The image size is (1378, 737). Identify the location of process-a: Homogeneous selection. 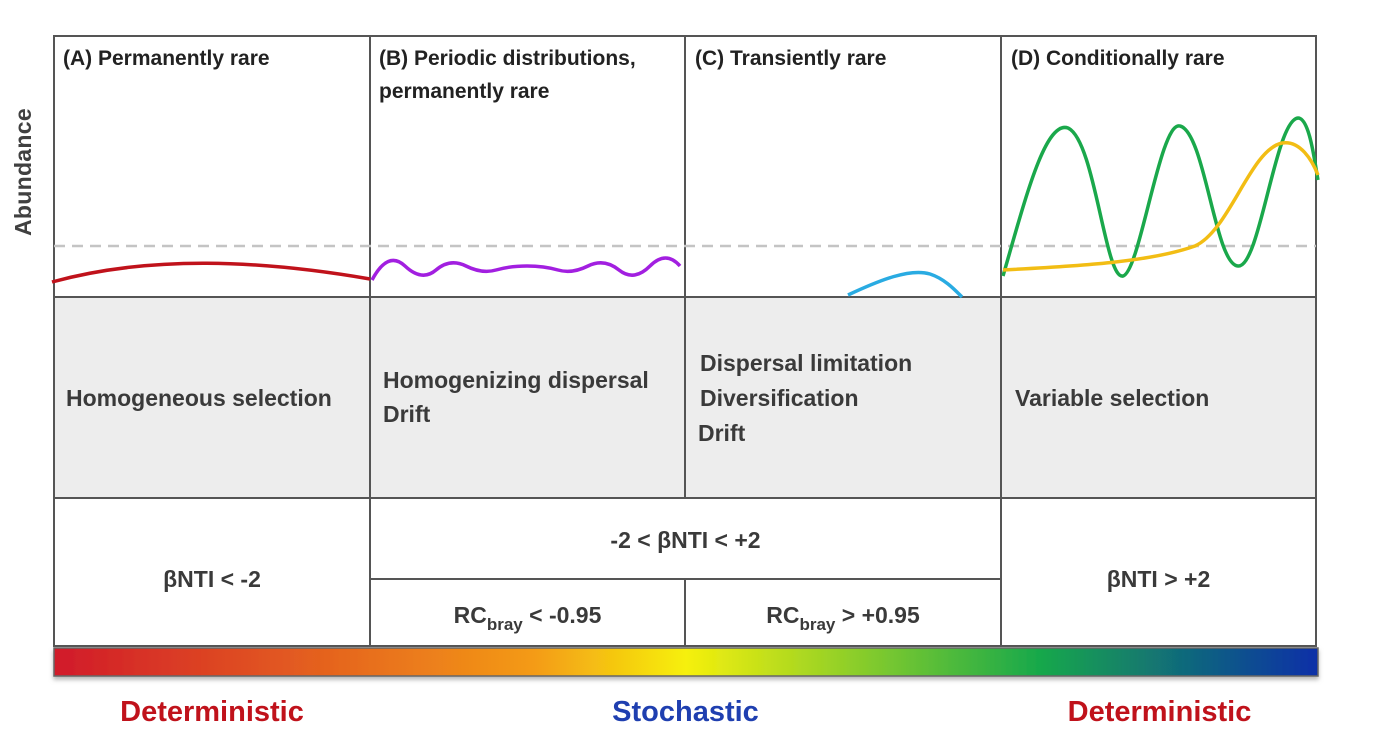
(199, 398).